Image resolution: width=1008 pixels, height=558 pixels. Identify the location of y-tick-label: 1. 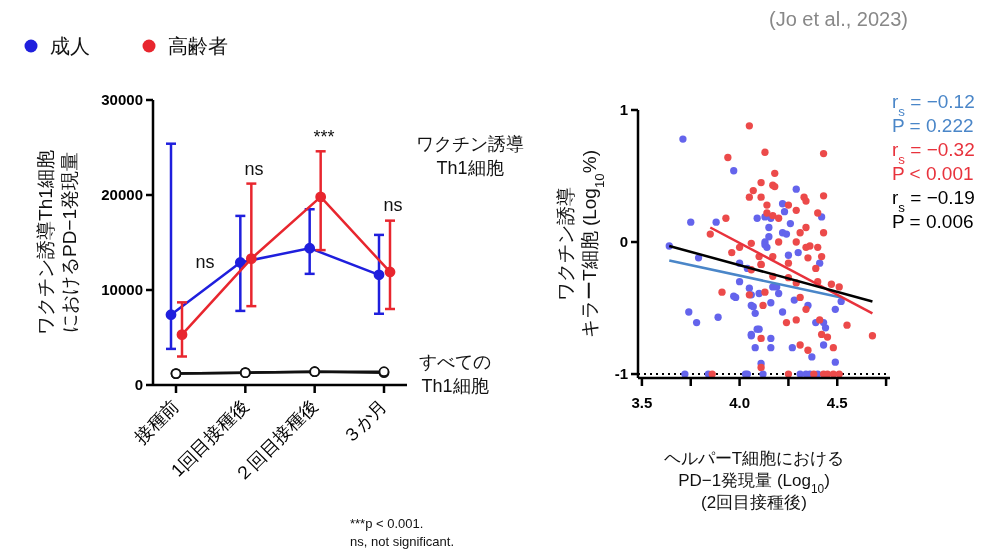
(623, 109).